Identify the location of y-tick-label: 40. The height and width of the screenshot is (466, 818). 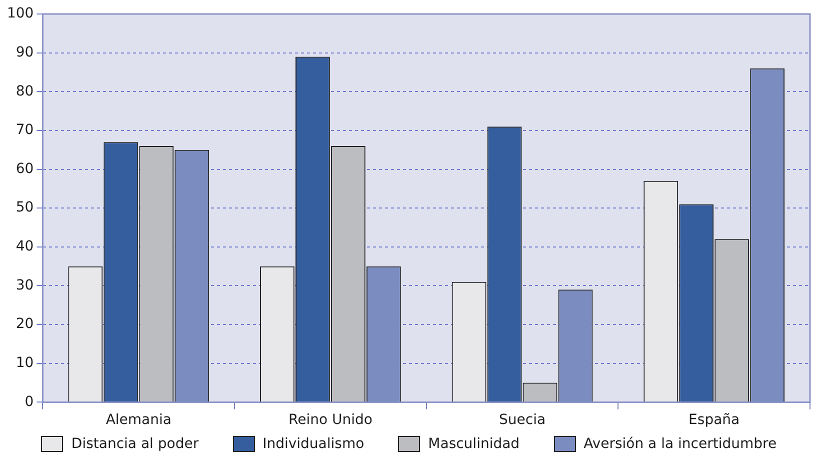
(25, 246).